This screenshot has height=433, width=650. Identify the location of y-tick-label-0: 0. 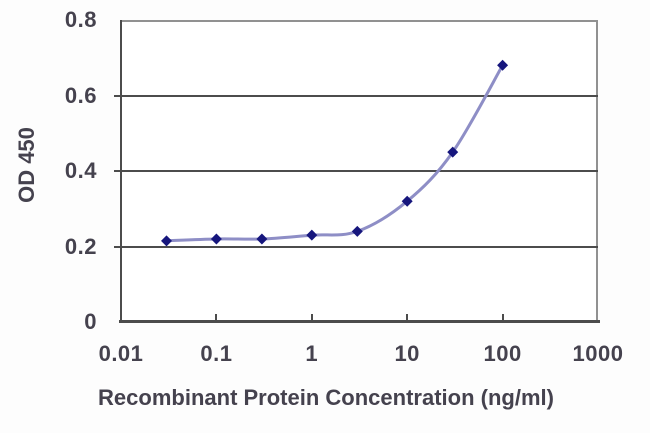
(90, 321).